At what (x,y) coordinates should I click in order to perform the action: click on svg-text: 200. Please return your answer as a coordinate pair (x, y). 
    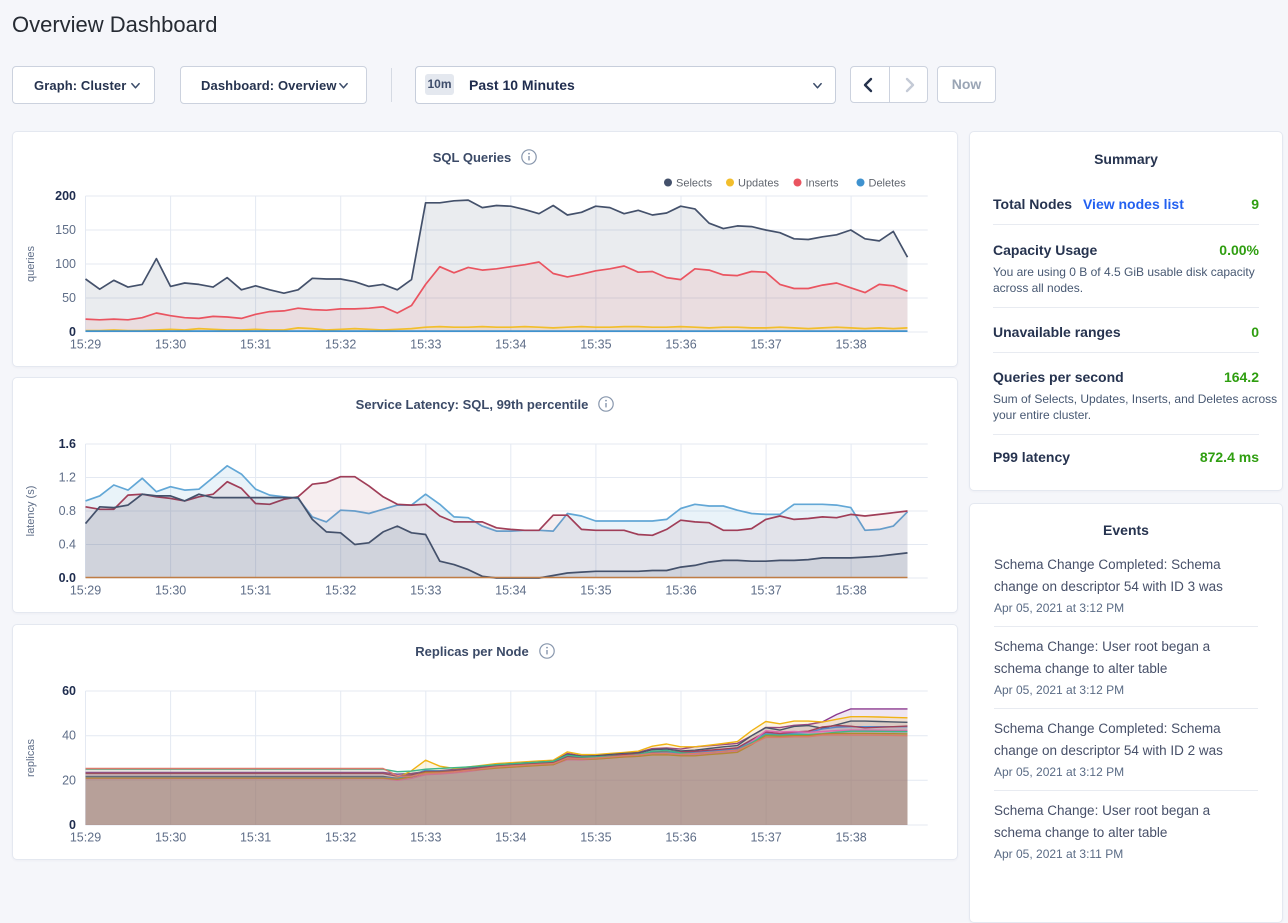
    Looking at the image, I should click on (65, 196).